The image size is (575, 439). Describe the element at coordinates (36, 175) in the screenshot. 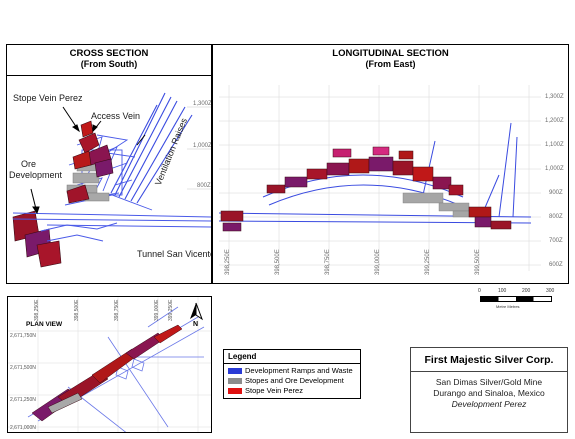

I see `ore-development-label-2: Development` at that location.